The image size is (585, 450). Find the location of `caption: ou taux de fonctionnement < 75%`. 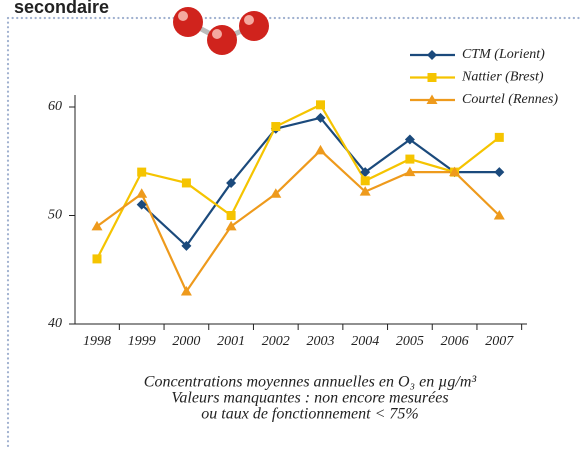

caption: ou taux de fonctionnement < 75% is located at coordinates (309, 414).